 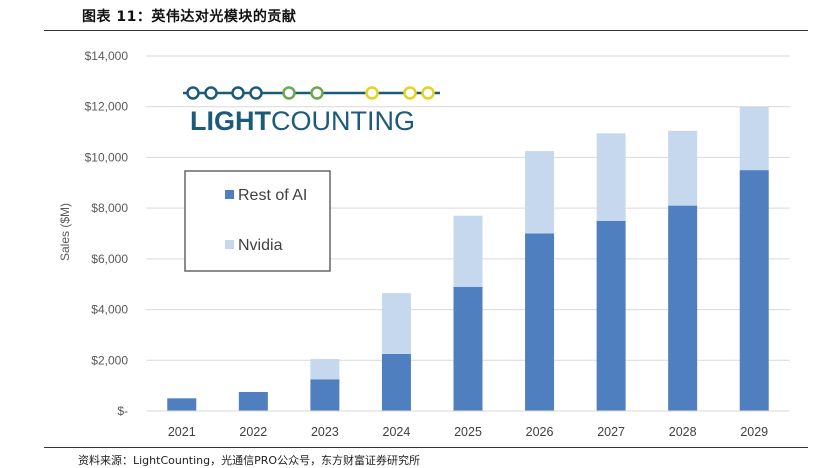 I want to click on x-tick-label: 2024, so click(x=397, y=432).